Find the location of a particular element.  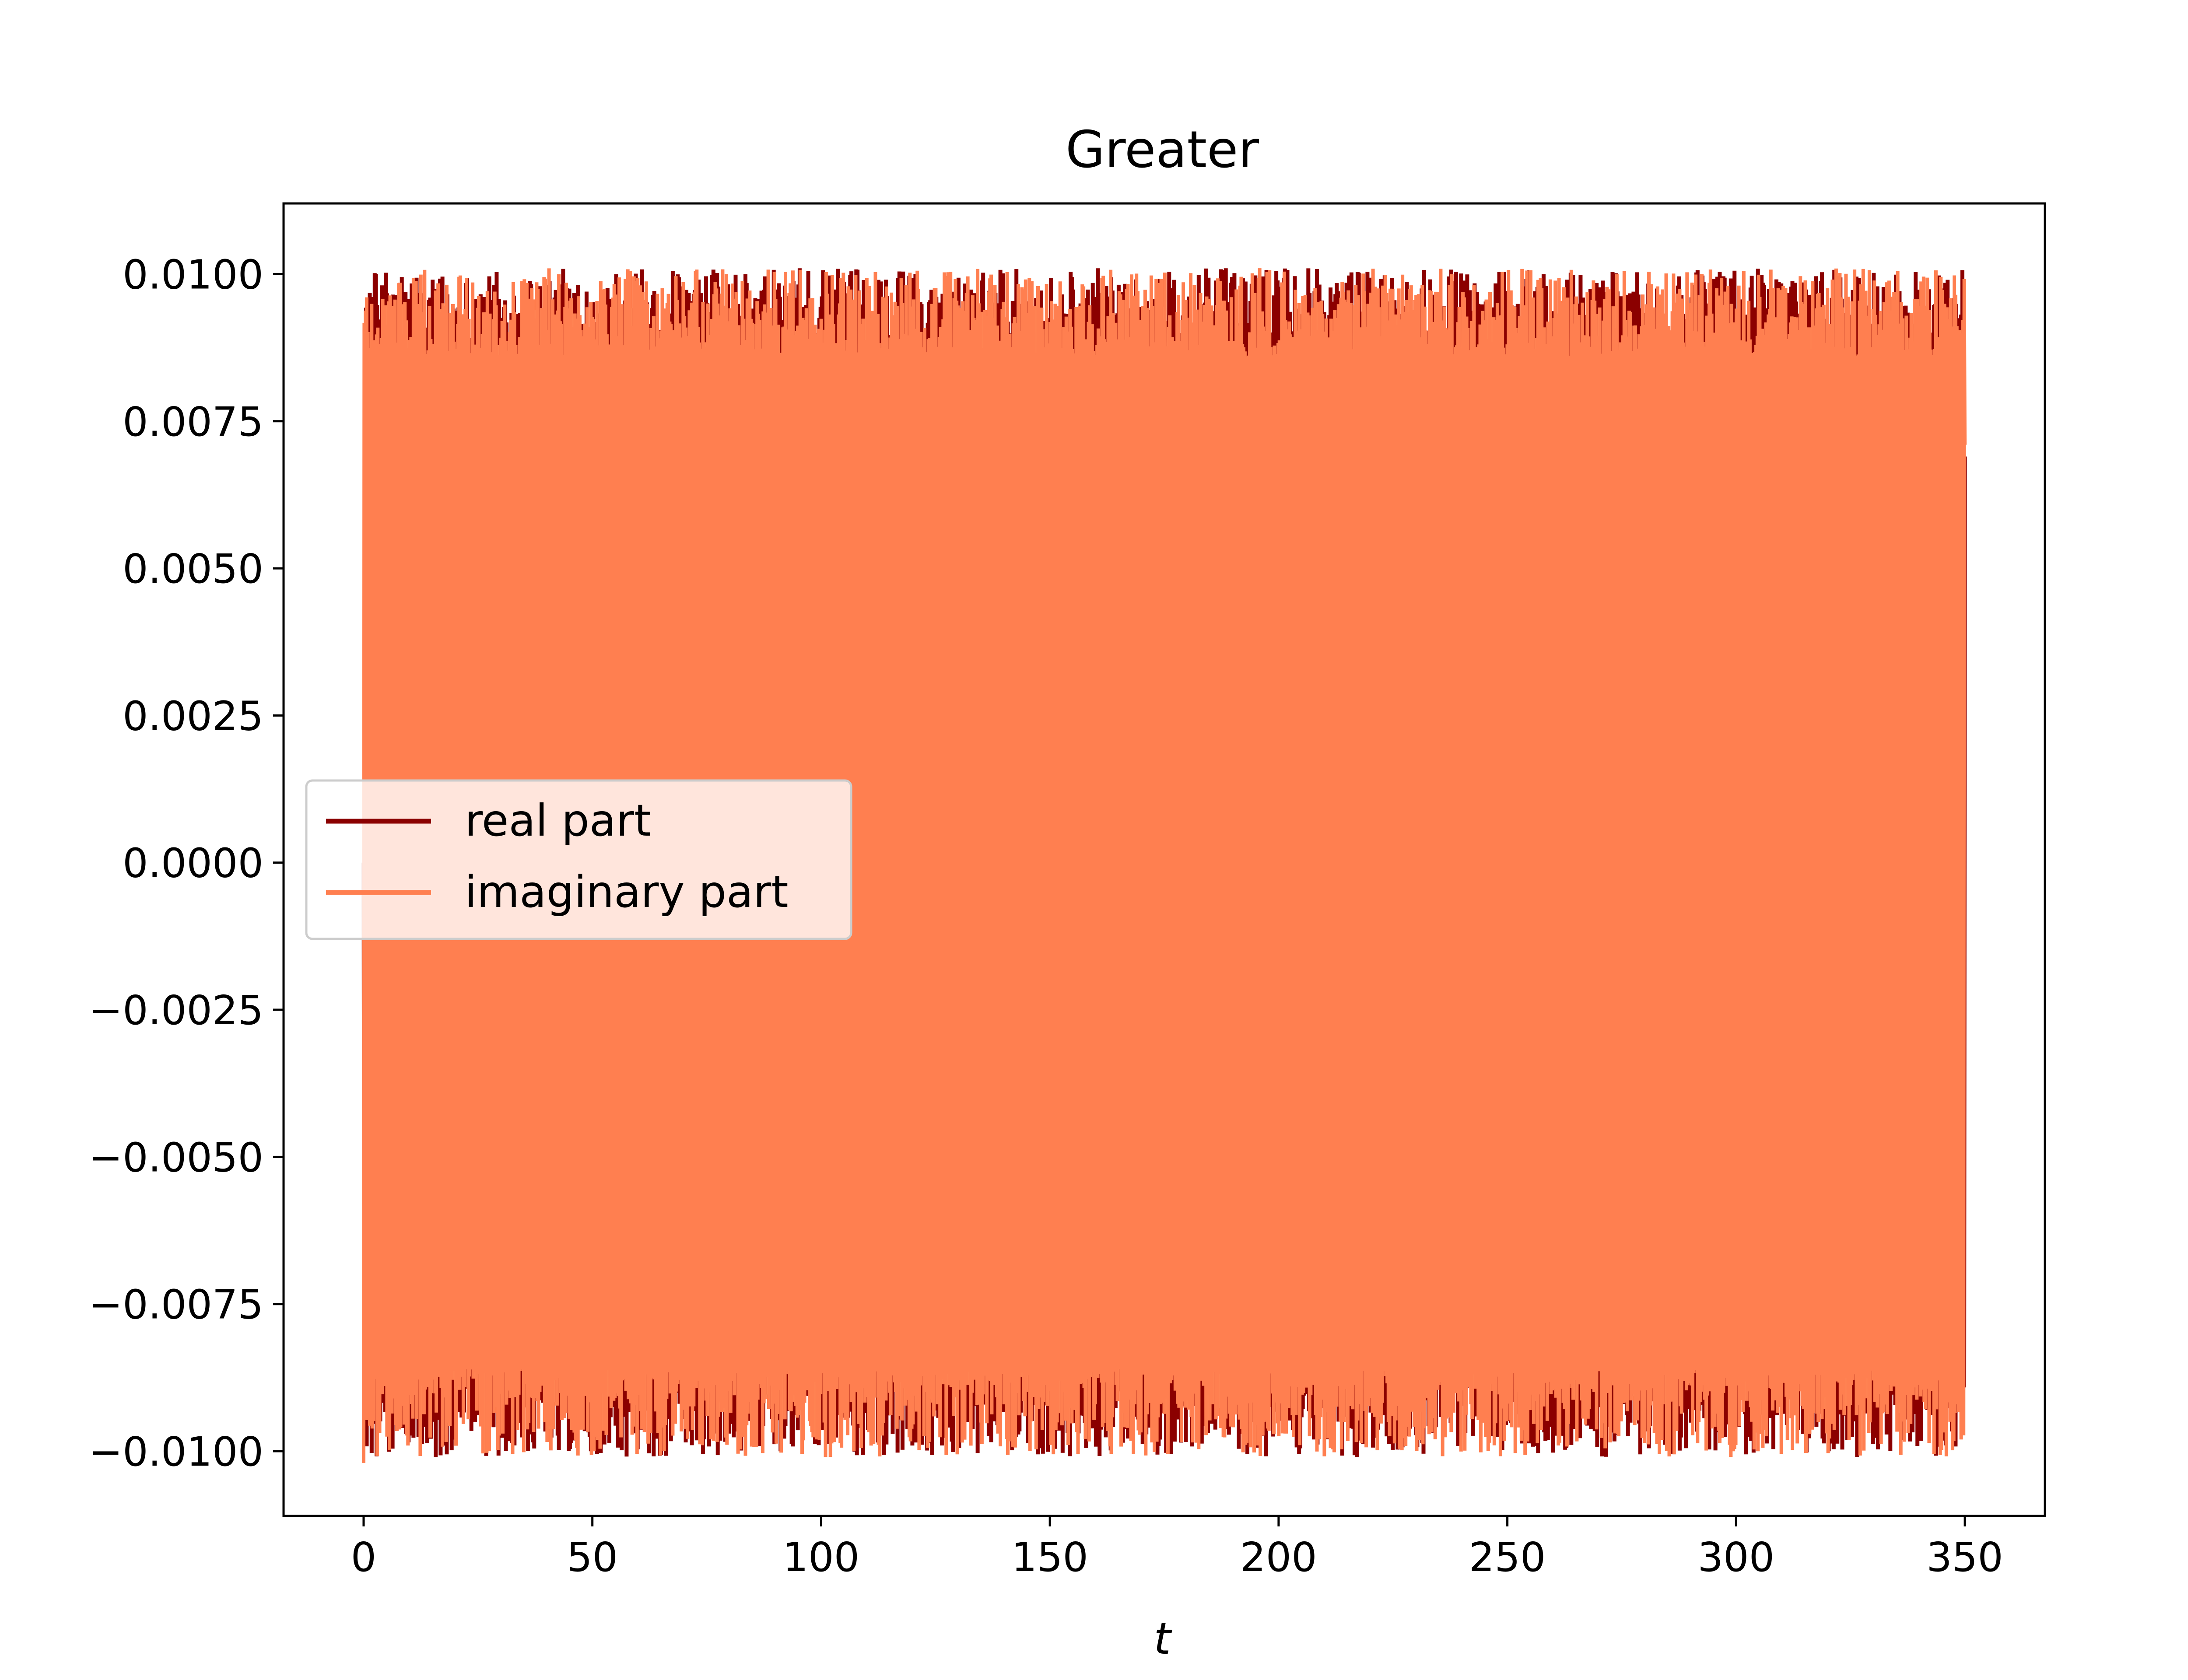

y-tick-label: −0.0050 is located at coordinates (176, 1157).